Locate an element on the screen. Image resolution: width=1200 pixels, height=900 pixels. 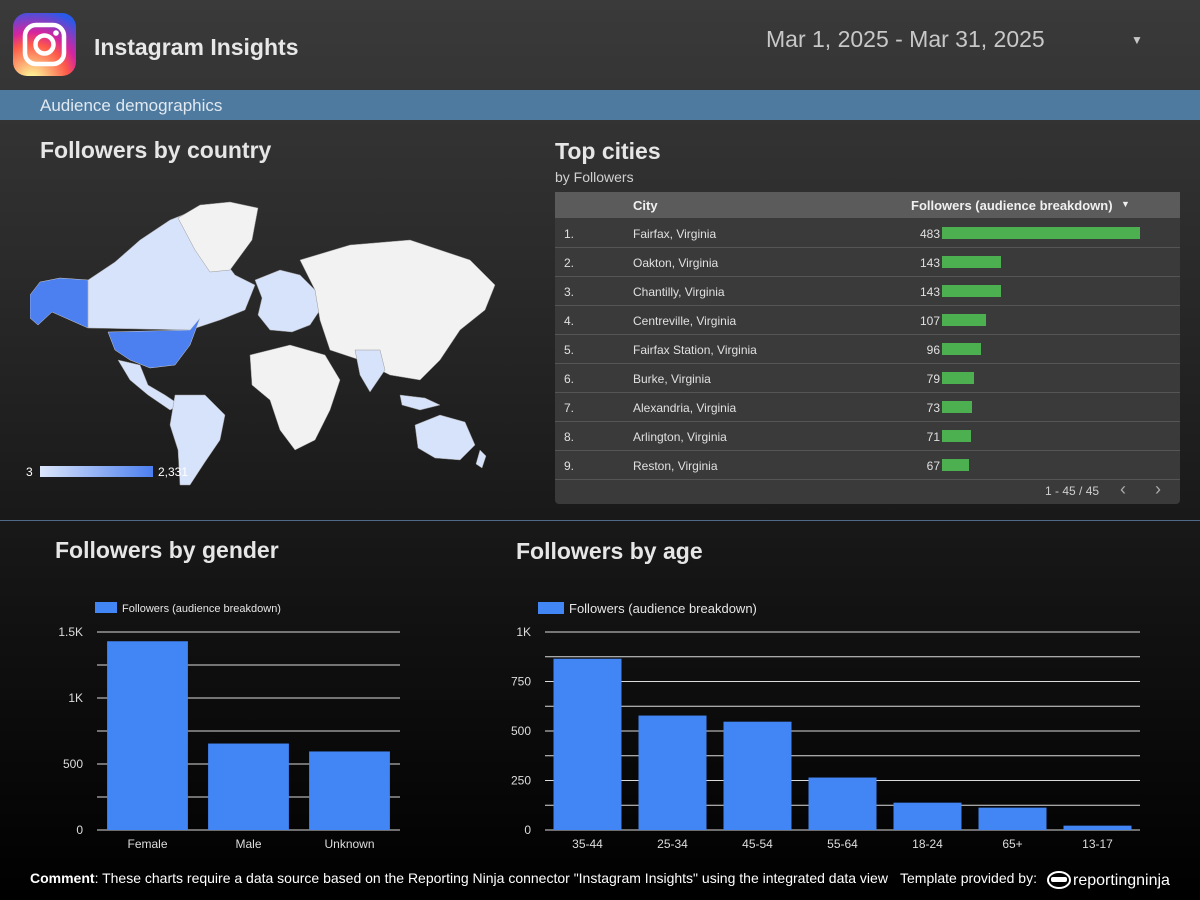
x-tick-label: Female is located at coordinates (147, 844).